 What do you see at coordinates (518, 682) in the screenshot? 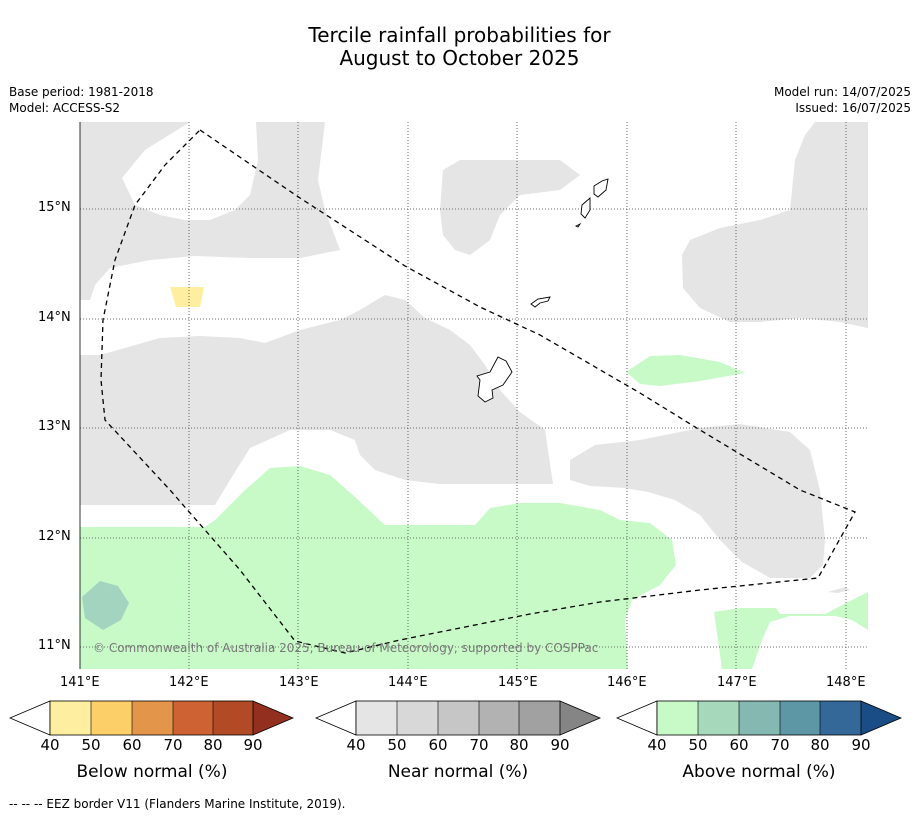
I see `lon-label-145e: 145°E` at bounding box center [518, 682].